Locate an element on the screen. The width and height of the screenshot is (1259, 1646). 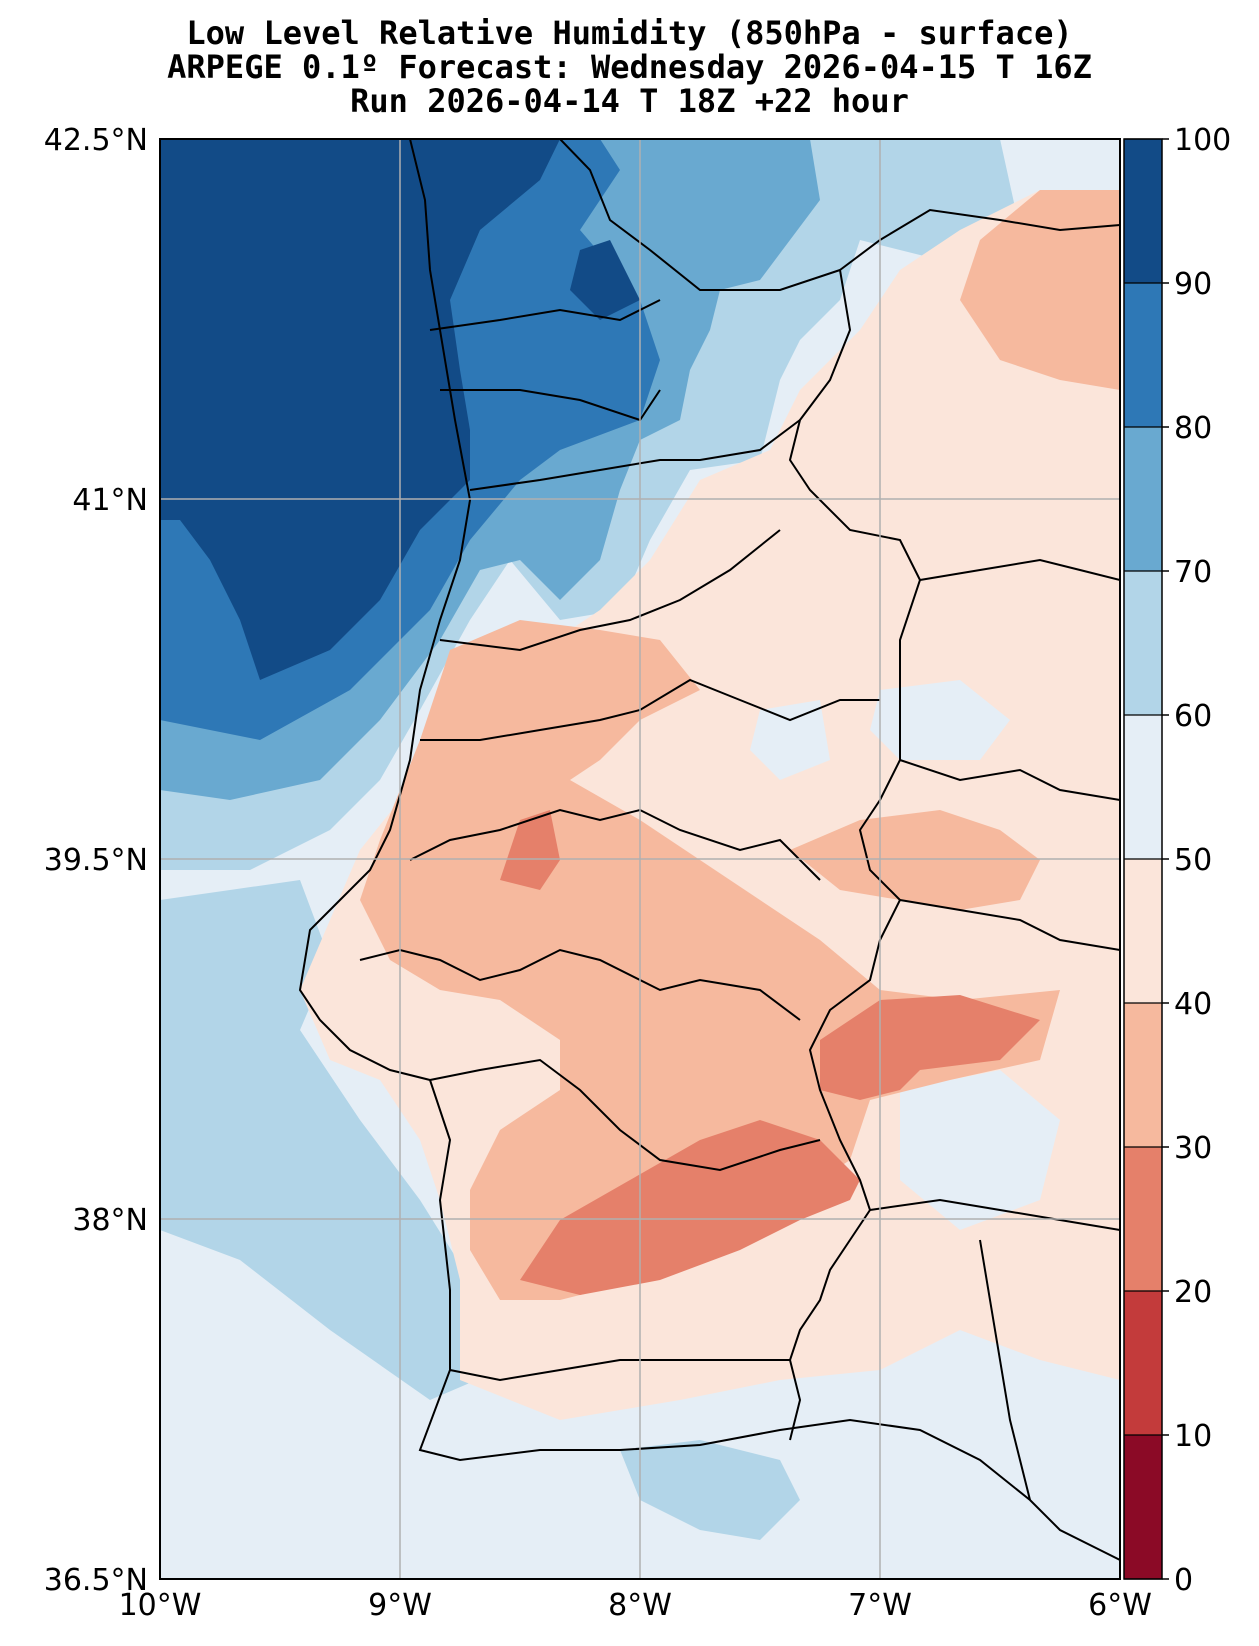
field-90-100-b is located at coordinates (605, 280).